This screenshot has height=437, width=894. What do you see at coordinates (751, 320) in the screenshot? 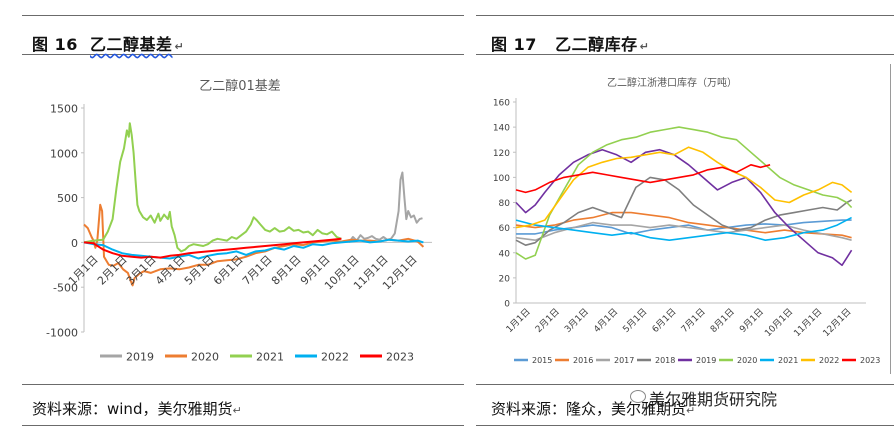
I see `right-x-tick-label: 9月1日` at bounding box center [751, 320].